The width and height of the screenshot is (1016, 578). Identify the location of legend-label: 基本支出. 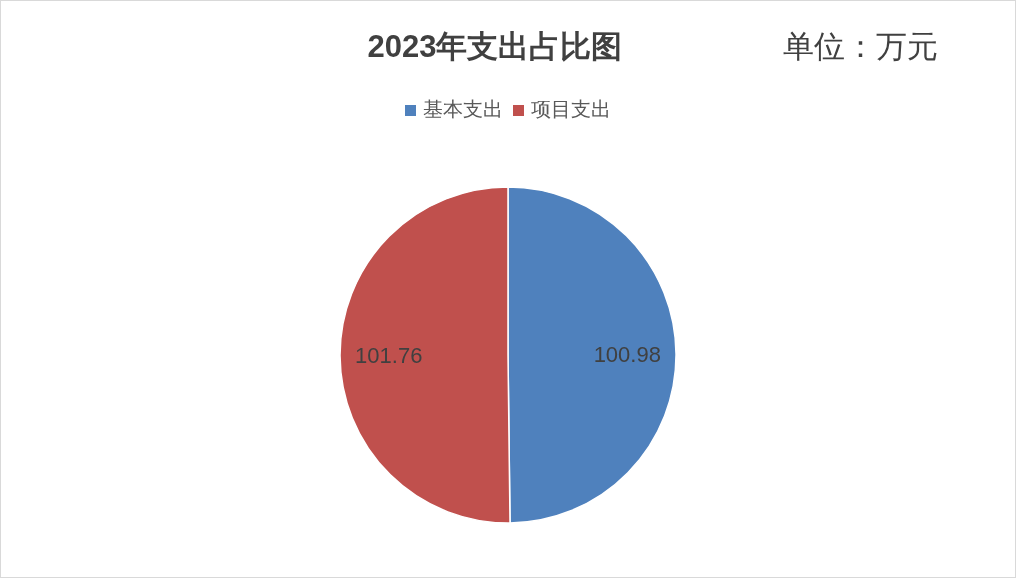
(463, 109).